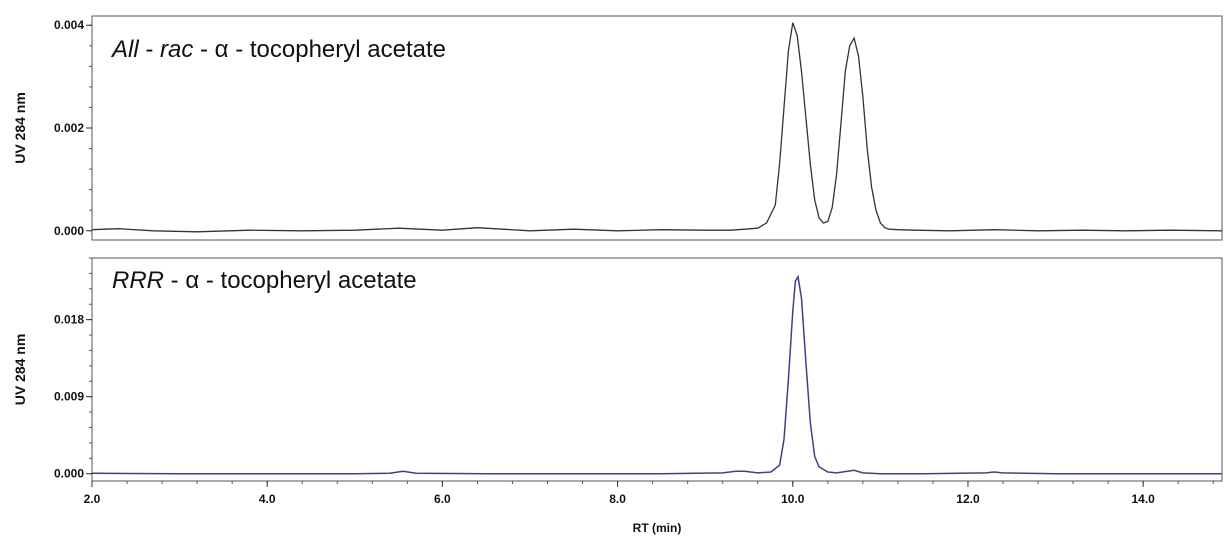 The height and width of the screenshot is (539, 1224). What do you see at coordinates (617, 499) in the screenshot?
I see `x-tick-label: 8.0` at bounding box center [617, 499].